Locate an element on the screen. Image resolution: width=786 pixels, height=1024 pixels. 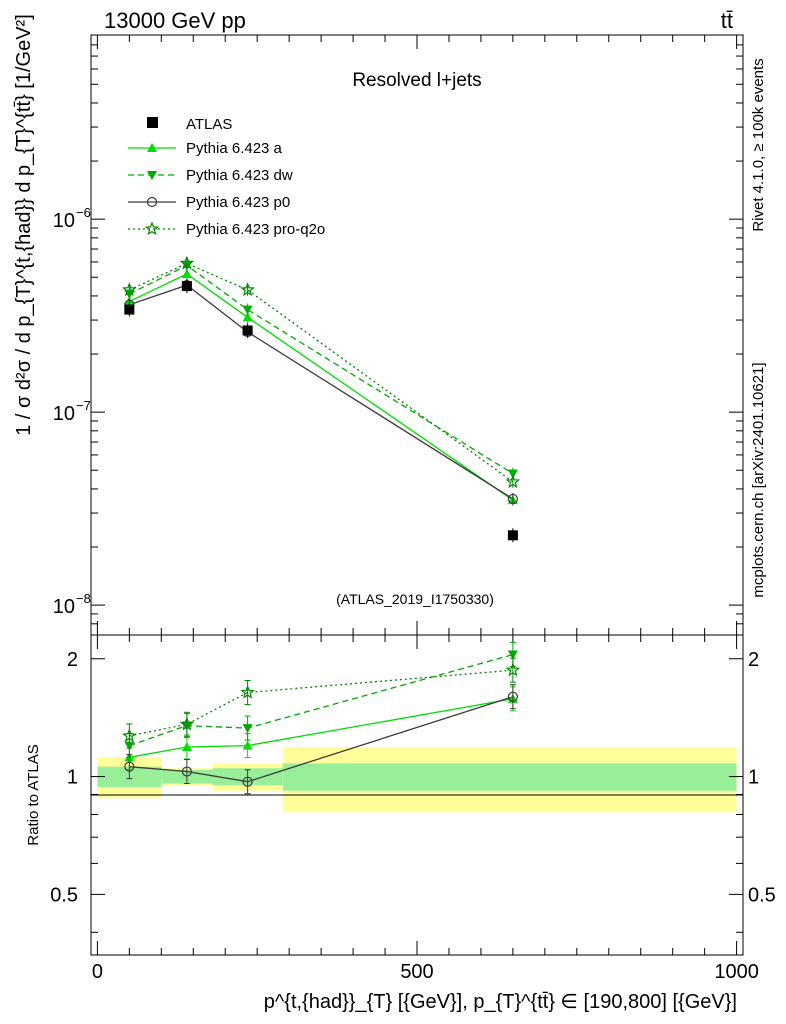
legend-marker-atlas is located at coordinates (152, 122).